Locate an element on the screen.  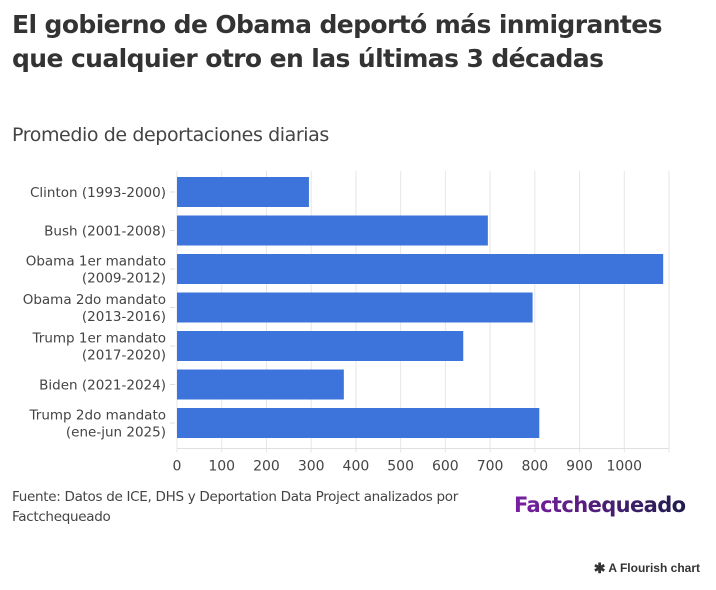
category-label: Trump 2do mandato (ene-jun 2025) is located at coordinates (97, 424).